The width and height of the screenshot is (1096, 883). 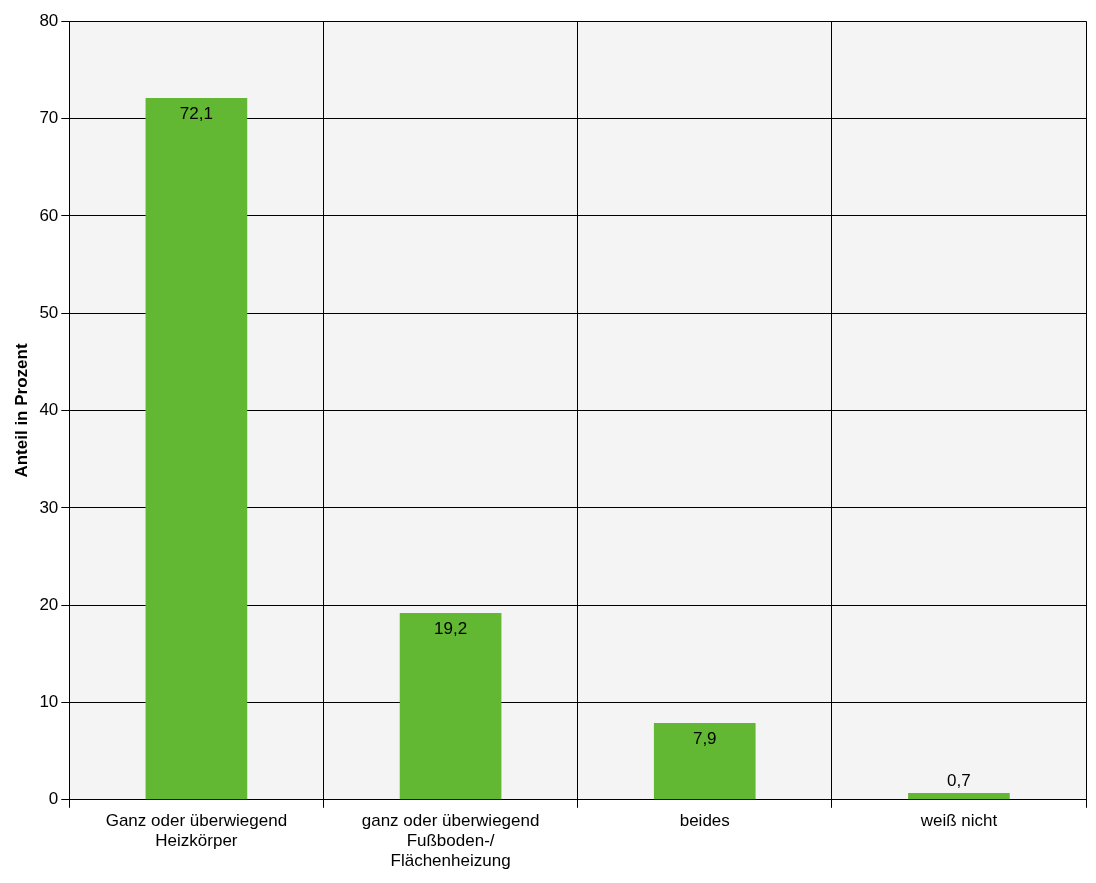 What do you see at coordinates (451, 629) in the screenshot?
I see `data-label: 19,2` at bounding box center [451, 629].